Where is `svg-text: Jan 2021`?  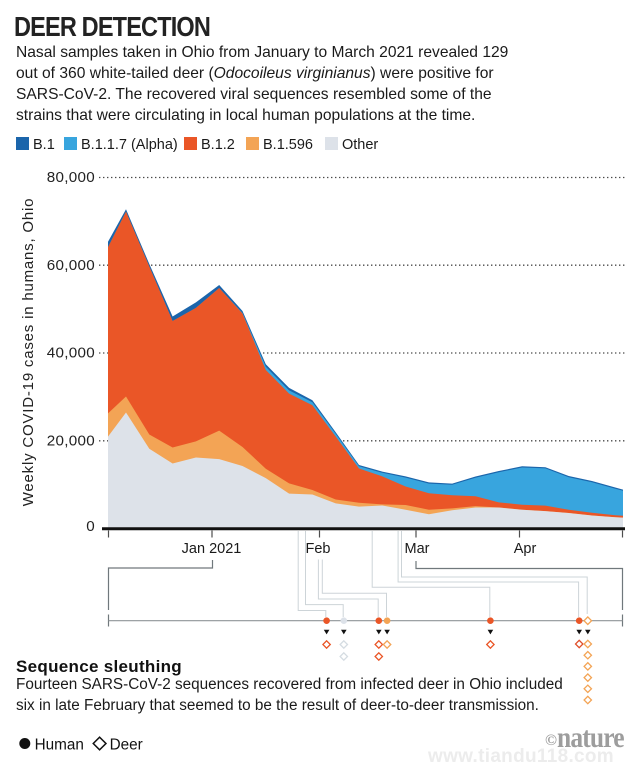 svg-text: Jan 2021 is located at coordinates (212, 549).